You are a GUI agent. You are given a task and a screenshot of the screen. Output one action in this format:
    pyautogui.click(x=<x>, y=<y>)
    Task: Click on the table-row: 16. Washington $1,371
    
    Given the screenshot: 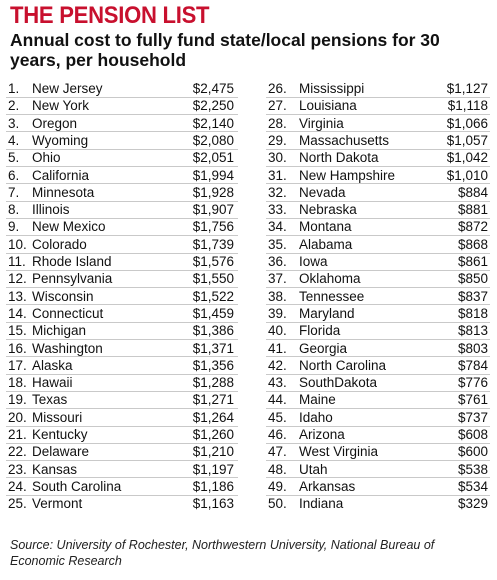 What is the action you would take?
    pyautogui.click(x=248, y=348)
    